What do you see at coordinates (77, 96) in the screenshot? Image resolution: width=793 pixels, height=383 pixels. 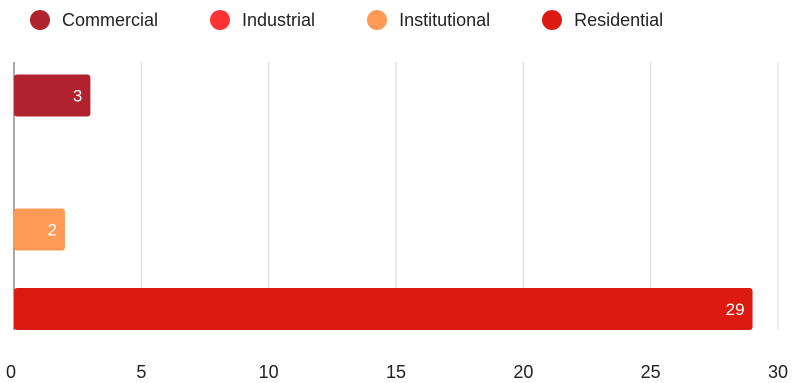 I see `bar-data-label: 3` at bounding box center [77, 96].